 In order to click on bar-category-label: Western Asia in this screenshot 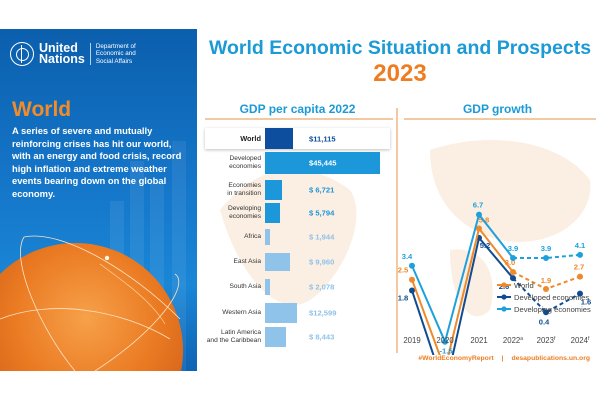, I will do `click(235, 313)`.